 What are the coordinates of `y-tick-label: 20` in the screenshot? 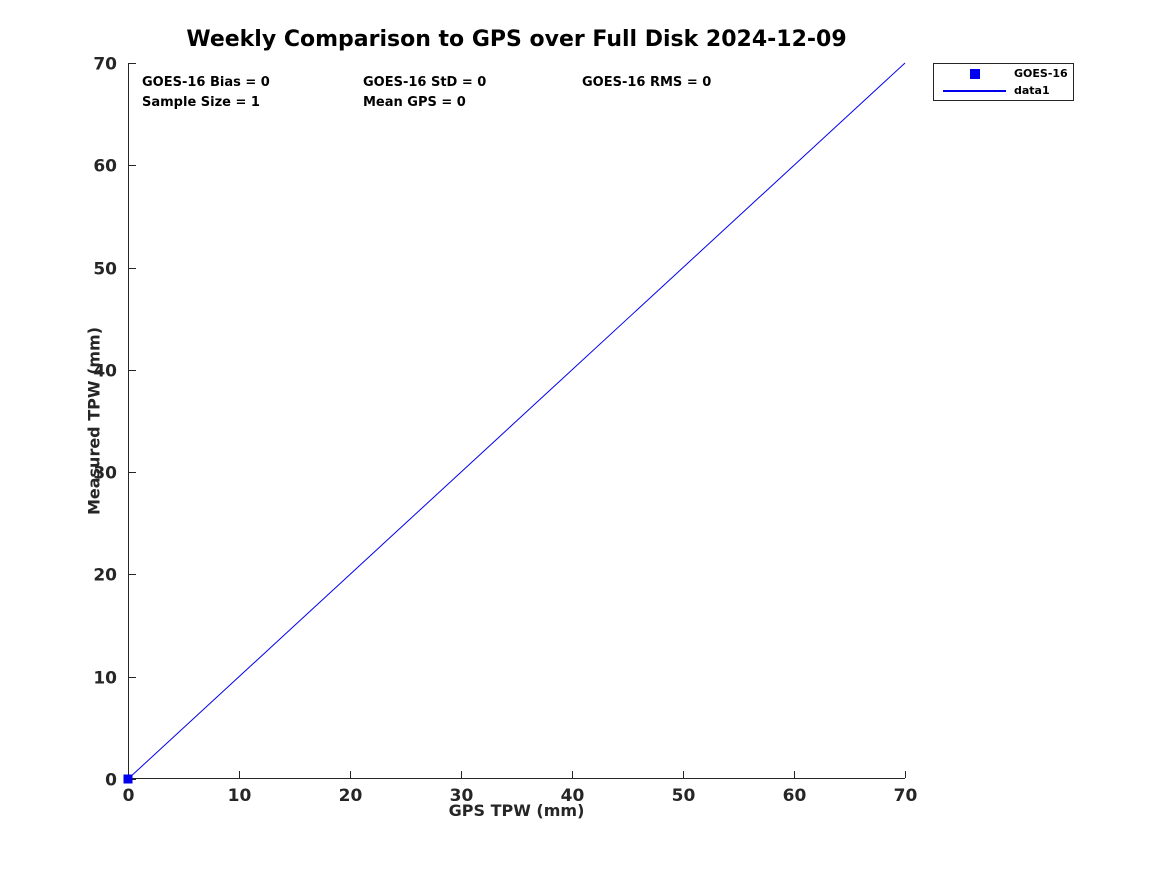 It's located at (105, 576).